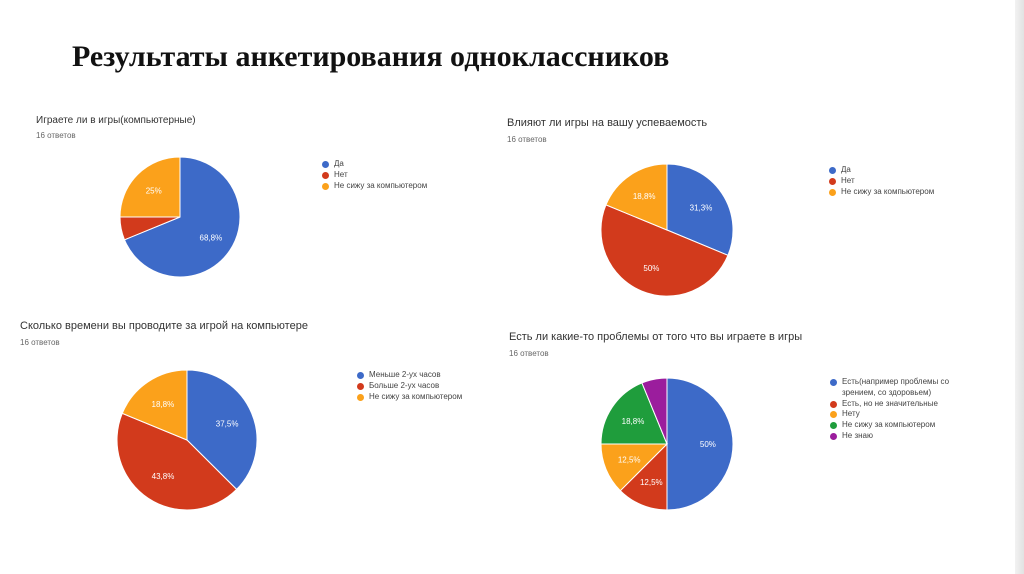 Image resolution: width=1024 pixels, height=574 pixels. I want to click on legend-item: Нету, so click(905, 414).